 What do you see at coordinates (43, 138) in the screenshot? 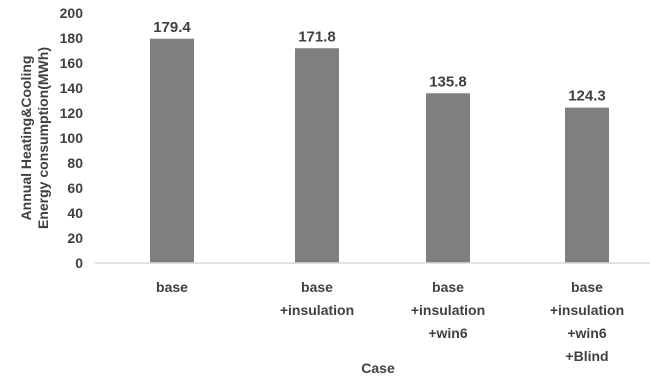
I see `y-axis-title-line: Energy consumption(MWh)` at bounding box center [43, 138].